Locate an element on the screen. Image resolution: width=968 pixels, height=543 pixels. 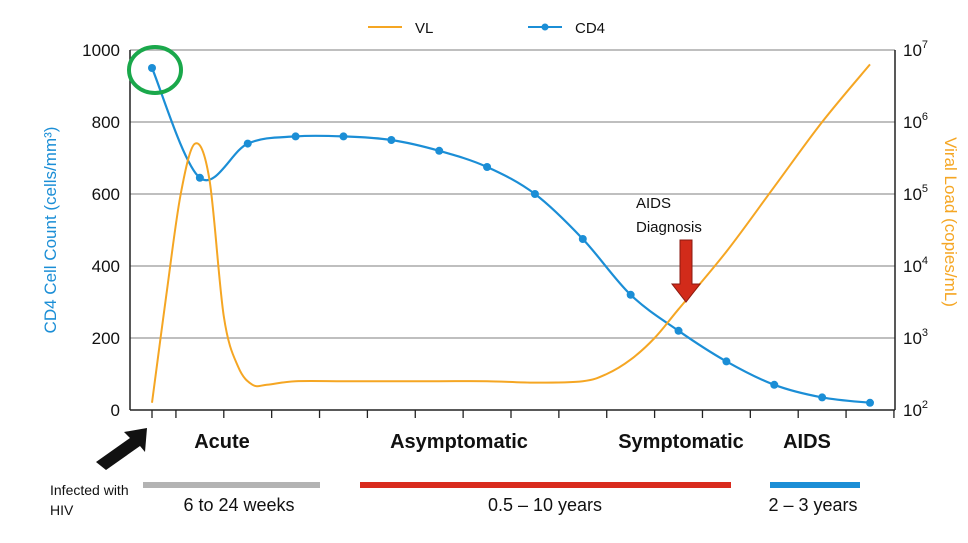
duration-bar-aids is located at coordinates (815, 485).